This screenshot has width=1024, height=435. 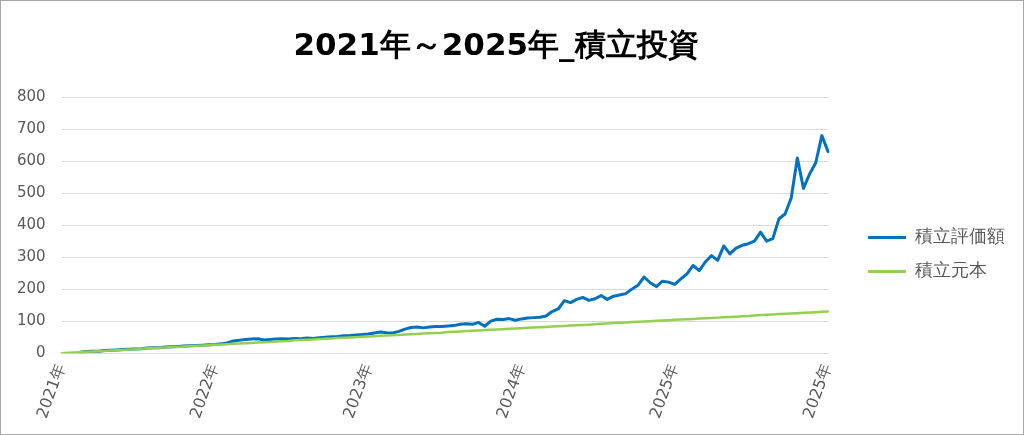 What do you see at coordinates (510, 390) in the screenshot?
I see `x-tick-label: 2024年` at bounding box center [510, 390].